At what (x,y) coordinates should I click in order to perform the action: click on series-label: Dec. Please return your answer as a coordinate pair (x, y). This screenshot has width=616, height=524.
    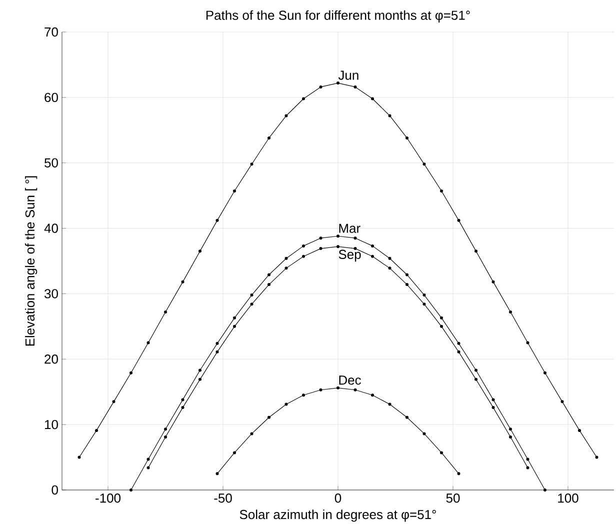
    Looking at the image, I should click on (350, 380).